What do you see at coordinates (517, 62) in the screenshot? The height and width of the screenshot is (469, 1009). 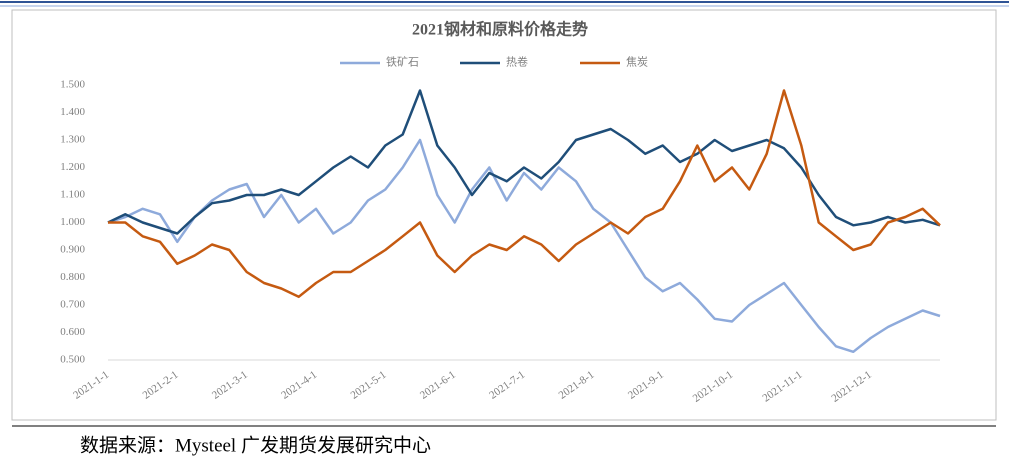 I see `legend-label: 热卷` at bounding box center [517, 62].